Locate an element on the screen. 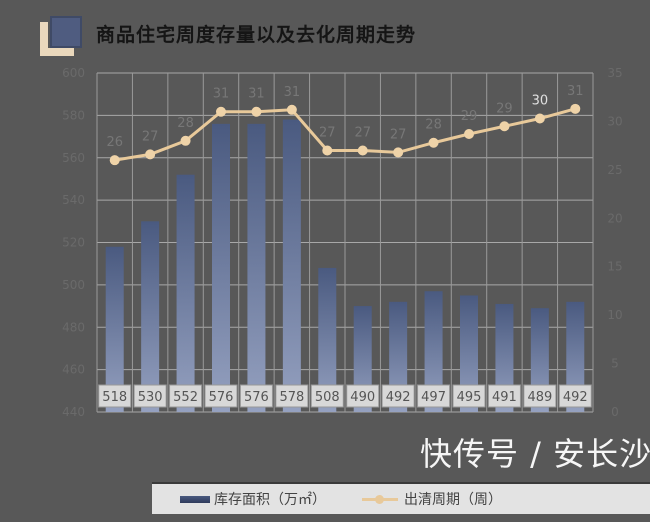 This screenshot has height=522, width=650. y-left-tick: 440 is located at coordinates (73, 412).